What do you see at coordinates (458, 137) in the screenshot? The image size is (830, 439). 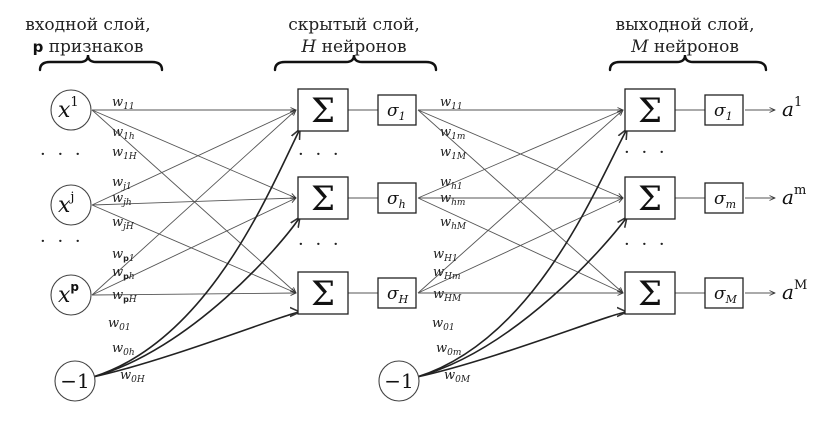 I see `hidden-weight-1-2-sub: 1m` at bounding box center [458, 137].